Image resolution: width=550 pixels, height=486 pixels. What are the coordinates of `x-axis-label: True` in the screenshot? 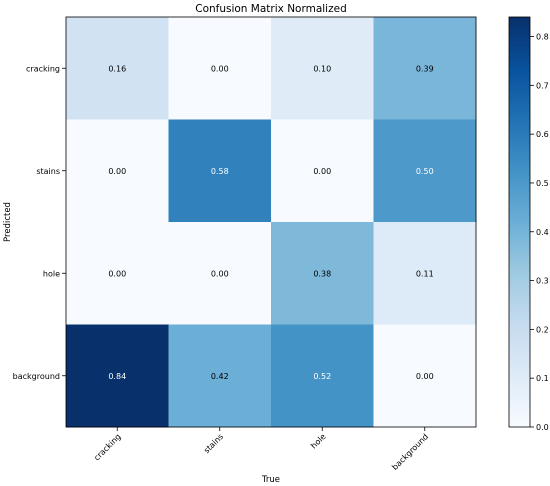 It's located at (270, 480).